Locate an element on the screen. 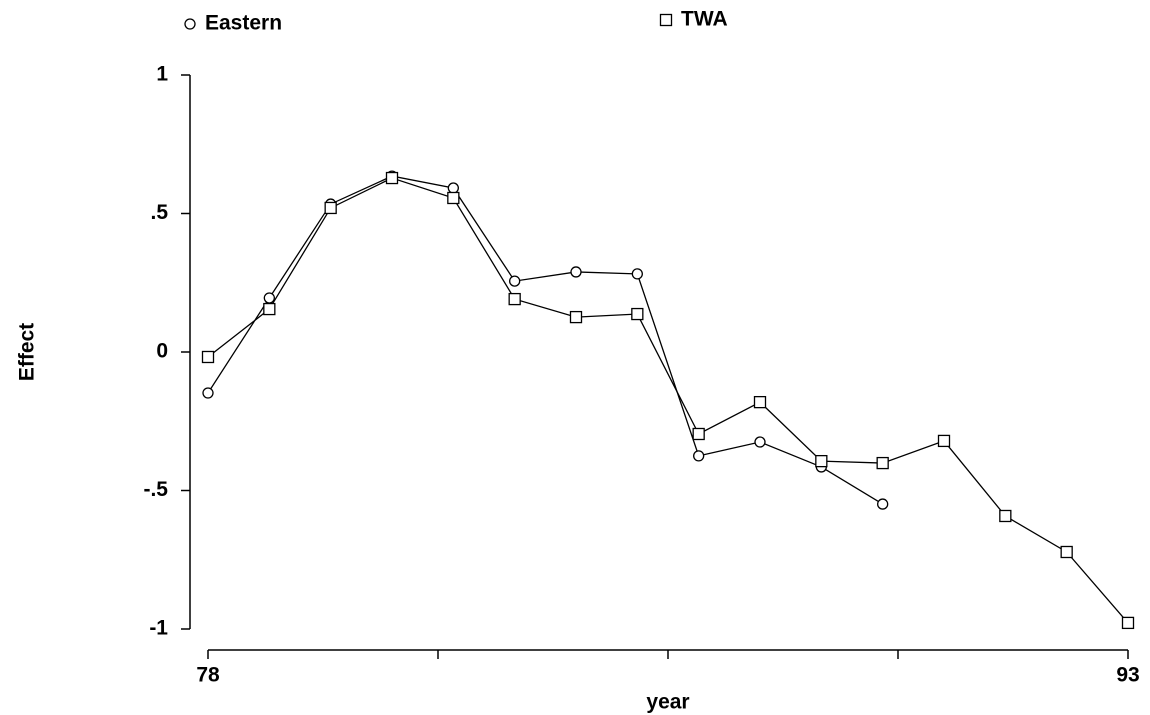 This screenshot has height=715, width=1150. legend-label: Eastern is located at coordinates (243, 23).